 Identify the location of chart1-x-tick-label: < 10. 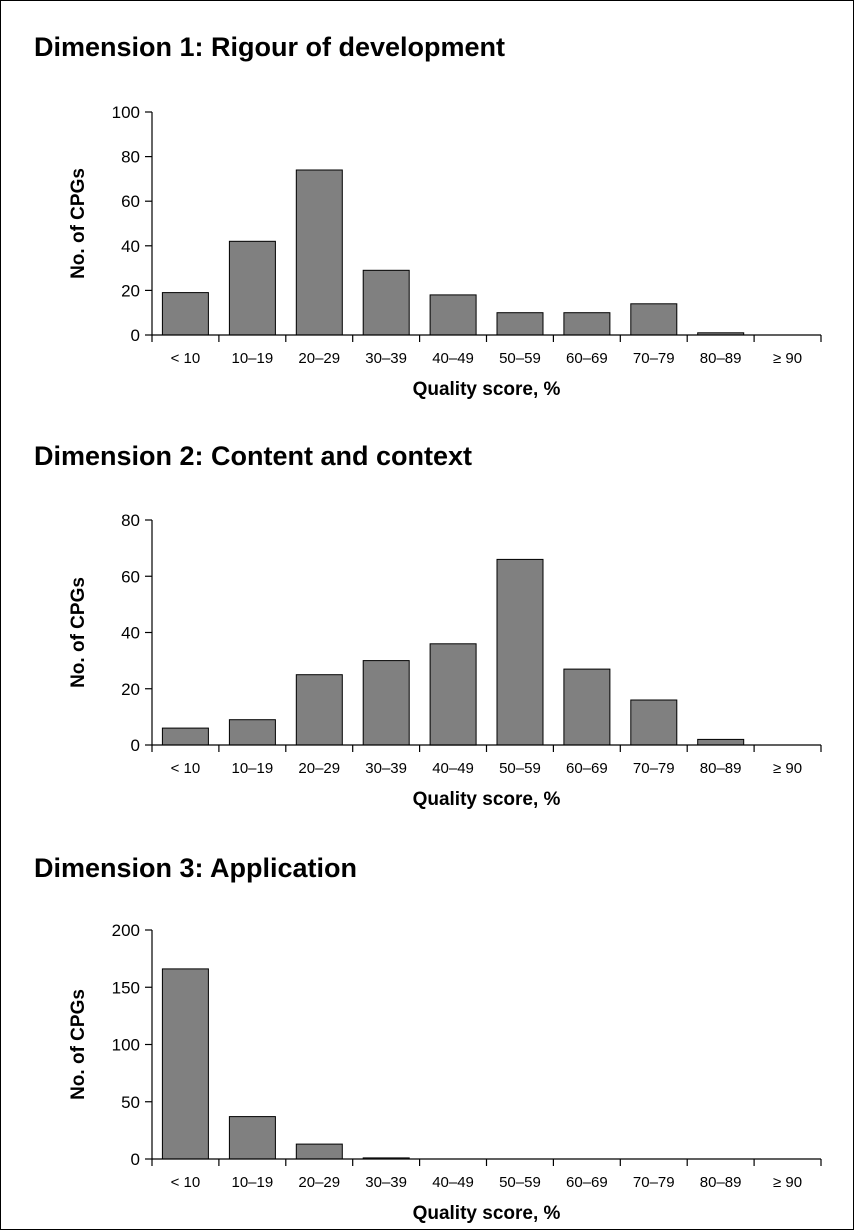
(186, 358).